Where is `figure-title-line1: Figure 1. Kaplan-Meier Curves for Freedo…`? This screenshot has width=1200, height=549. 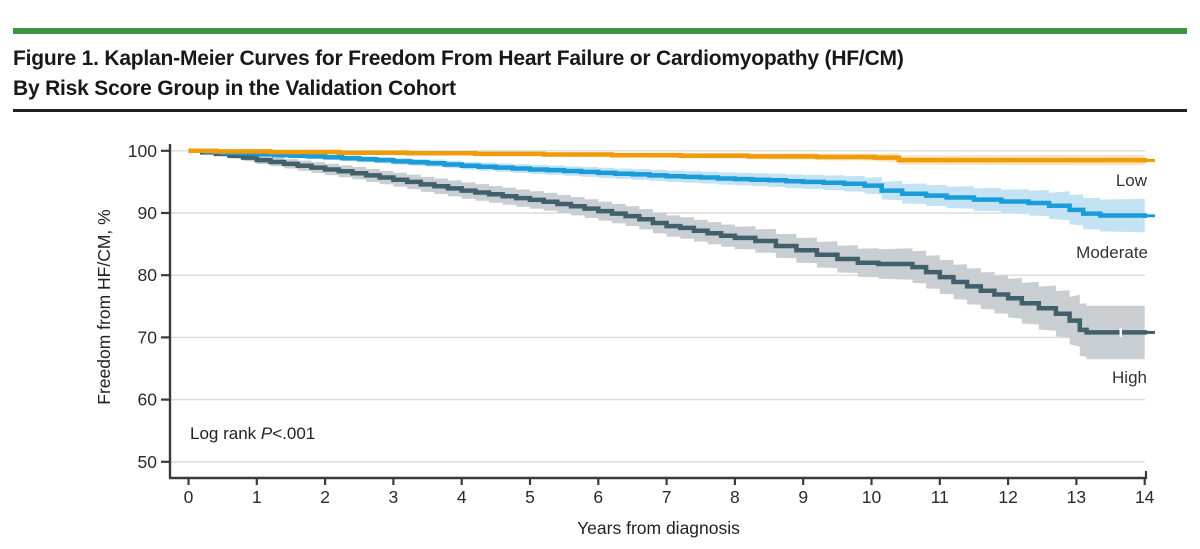
figure-title-line1: Figure 1. Kaplan-Meier Curves for Freedo… is located at coordinates (458, 58).